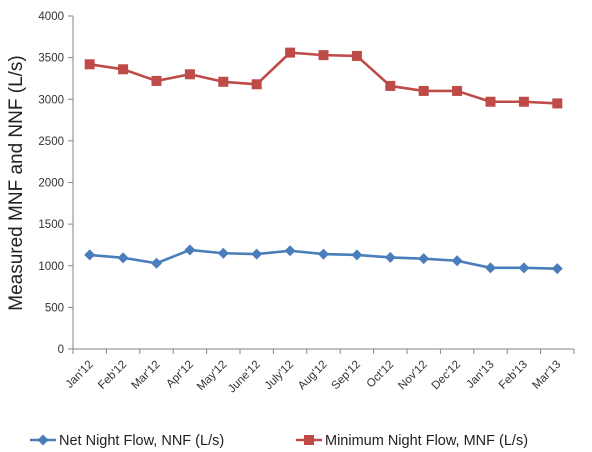 The height and width of the screenshot is (452, 592). I want to click on x-tick-label: Mar'13, so click(546, 375).